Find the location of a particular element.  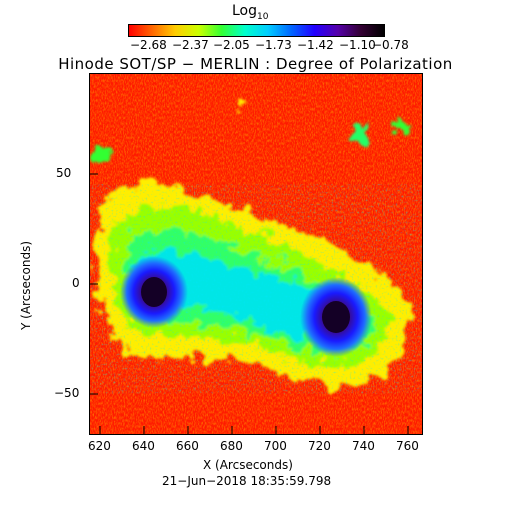

y-tick-marks is located at coordinates (94, 284).